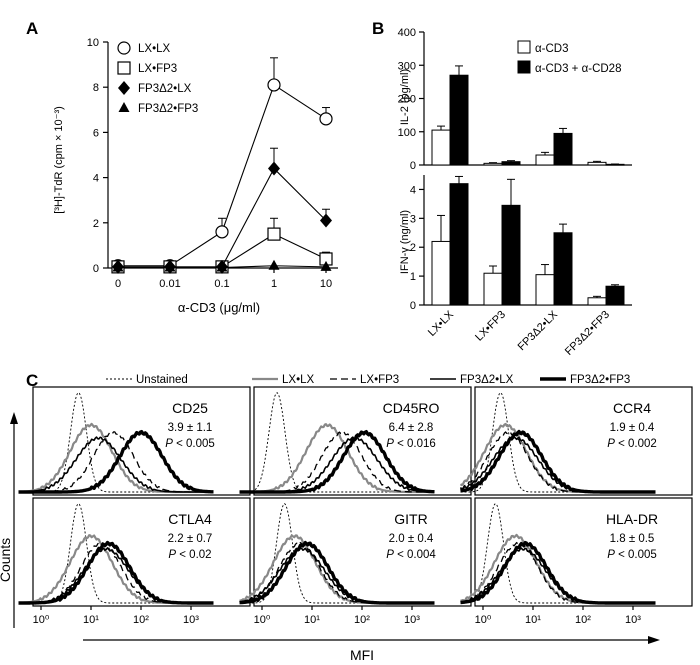 The height and width of the screenshot is (665, 700). Describe the element at coordinates (487, 380) in the screenshot. I see `panel-c-legend-label: FP3Δ2•LX` at that location.